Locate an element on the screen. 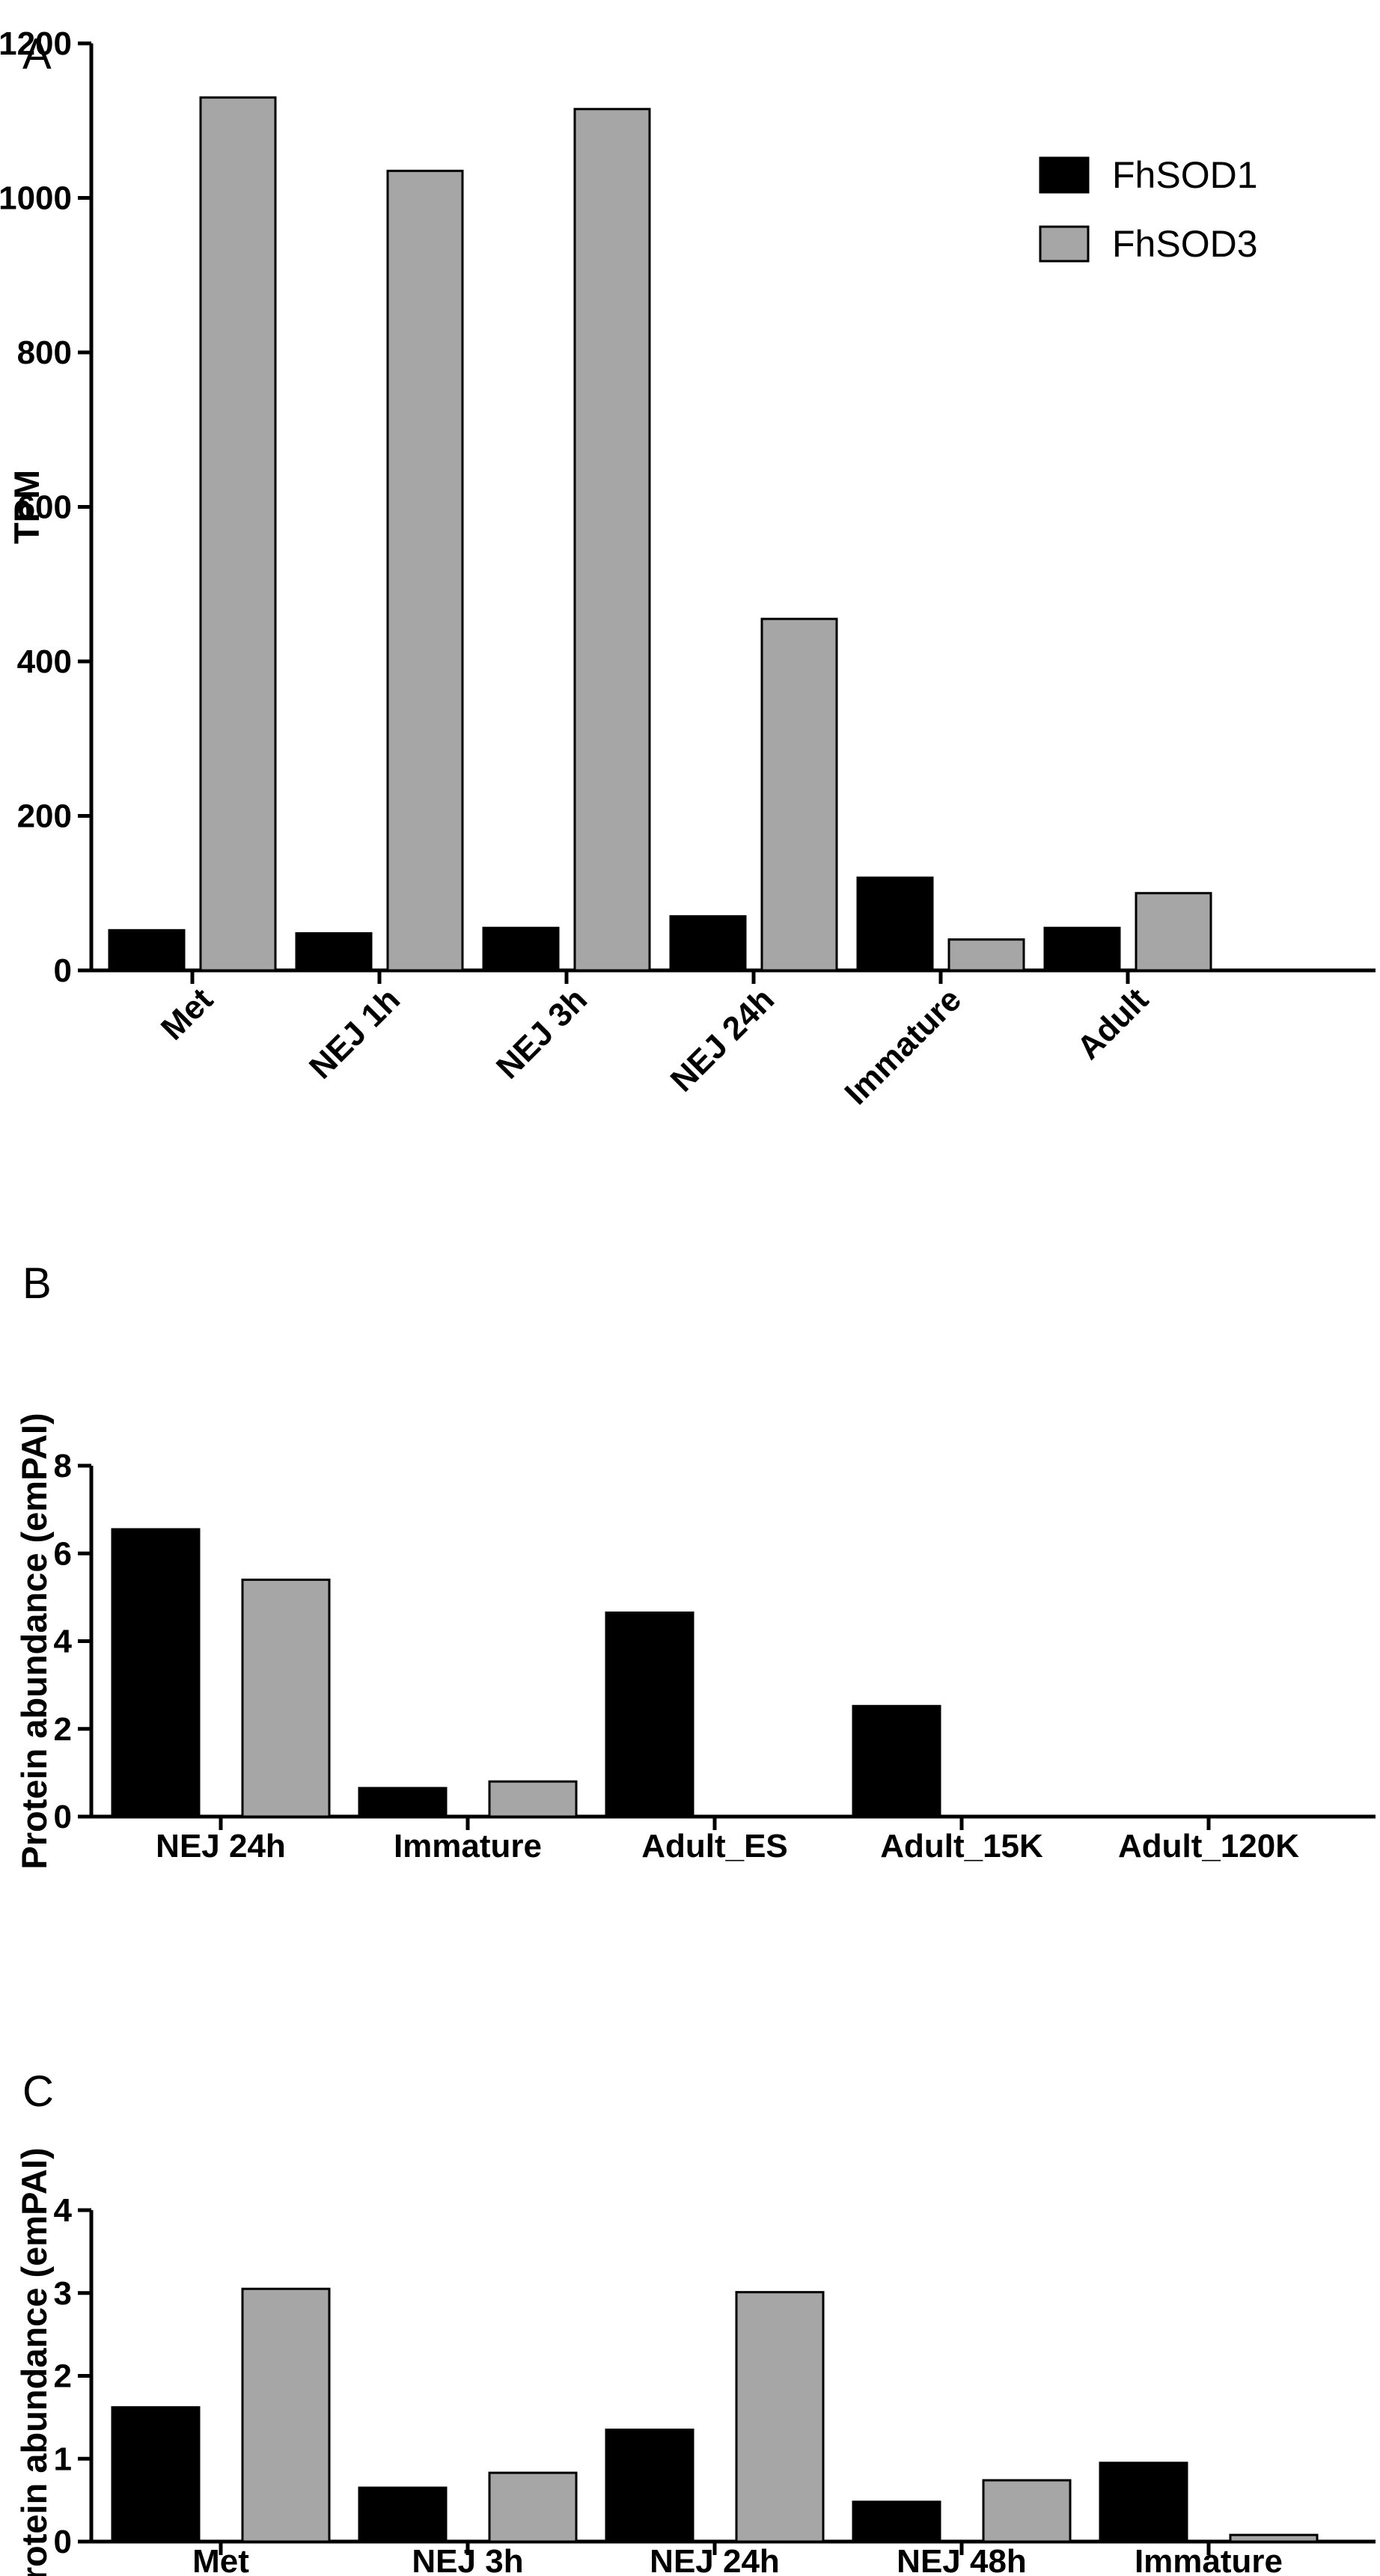  y-tick-label: 8 is located at coordinates (63, 1466).